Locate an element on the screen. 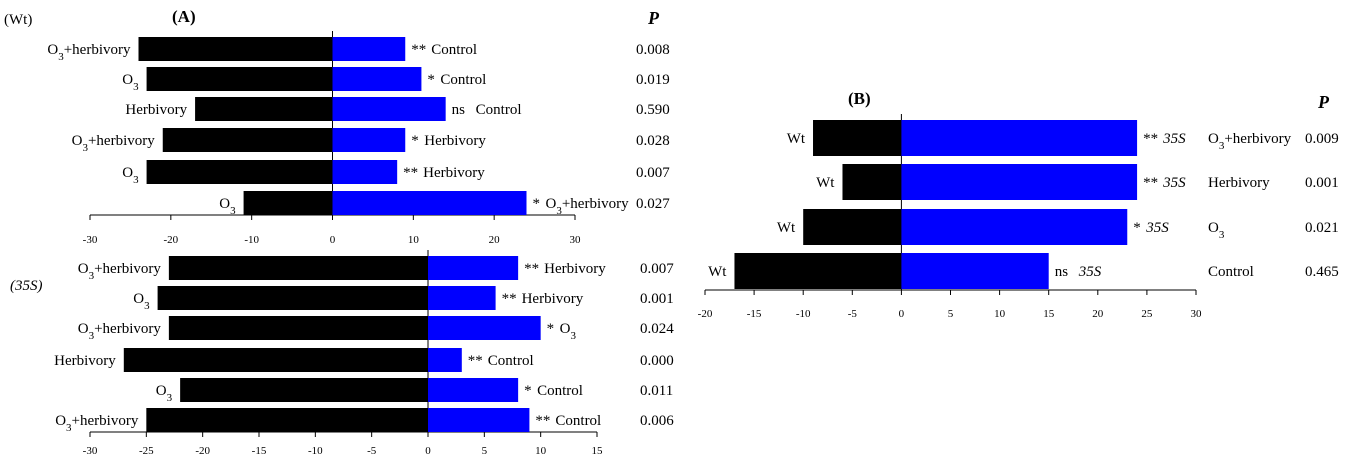 The width and height of the screenshot is (1358, 462). p-value: 0.006 is located at coordinates (657, 421).